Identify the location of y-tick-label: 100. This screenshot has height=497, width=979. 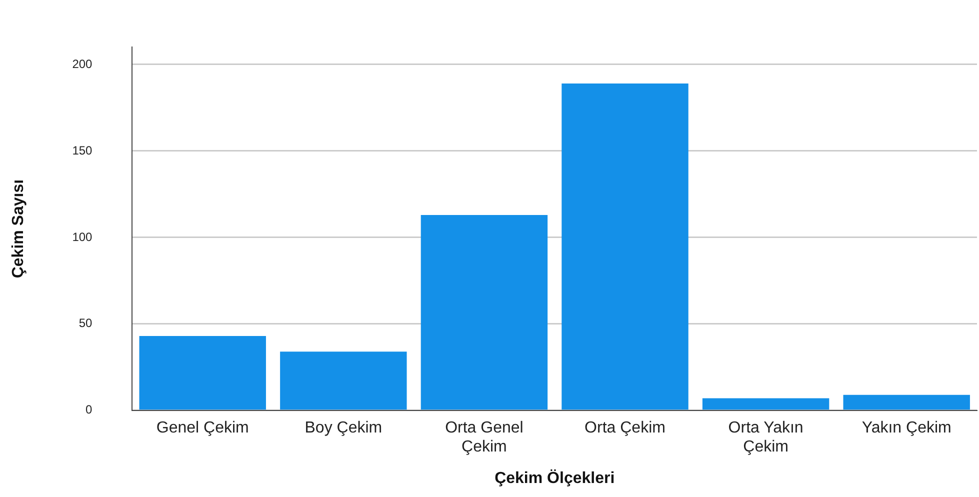
(82, 237).